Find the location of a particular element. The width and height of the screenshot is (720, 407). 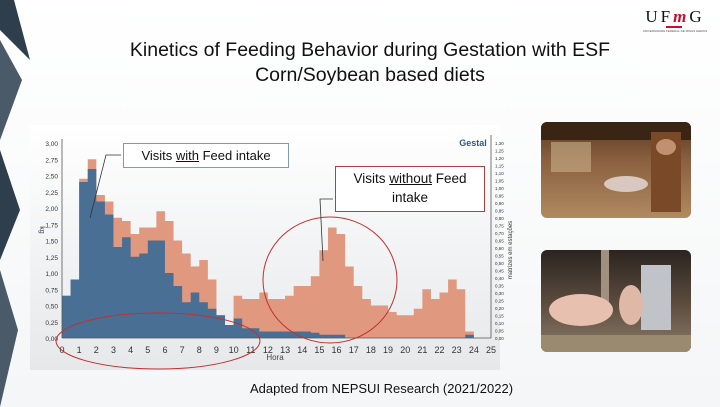

x-tick-label: 21 is located at coordinates (422, 350).